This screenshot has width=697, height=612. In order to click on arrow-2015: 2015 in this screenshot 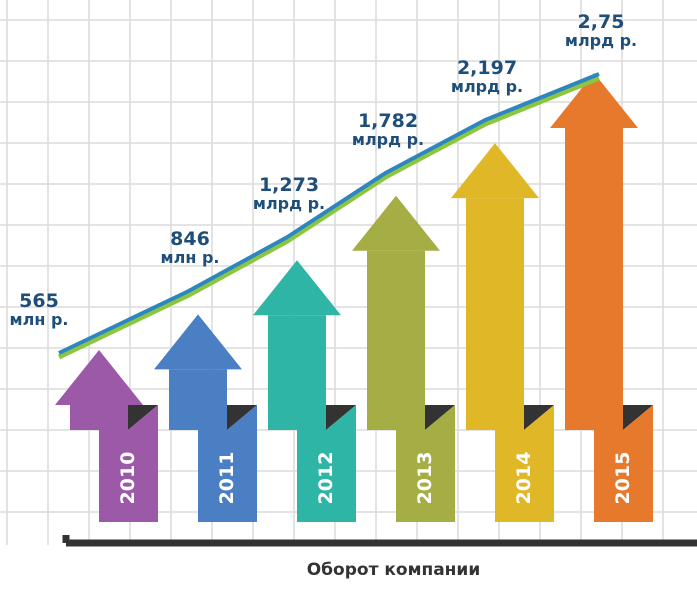, I will do `click(601, 297)`.